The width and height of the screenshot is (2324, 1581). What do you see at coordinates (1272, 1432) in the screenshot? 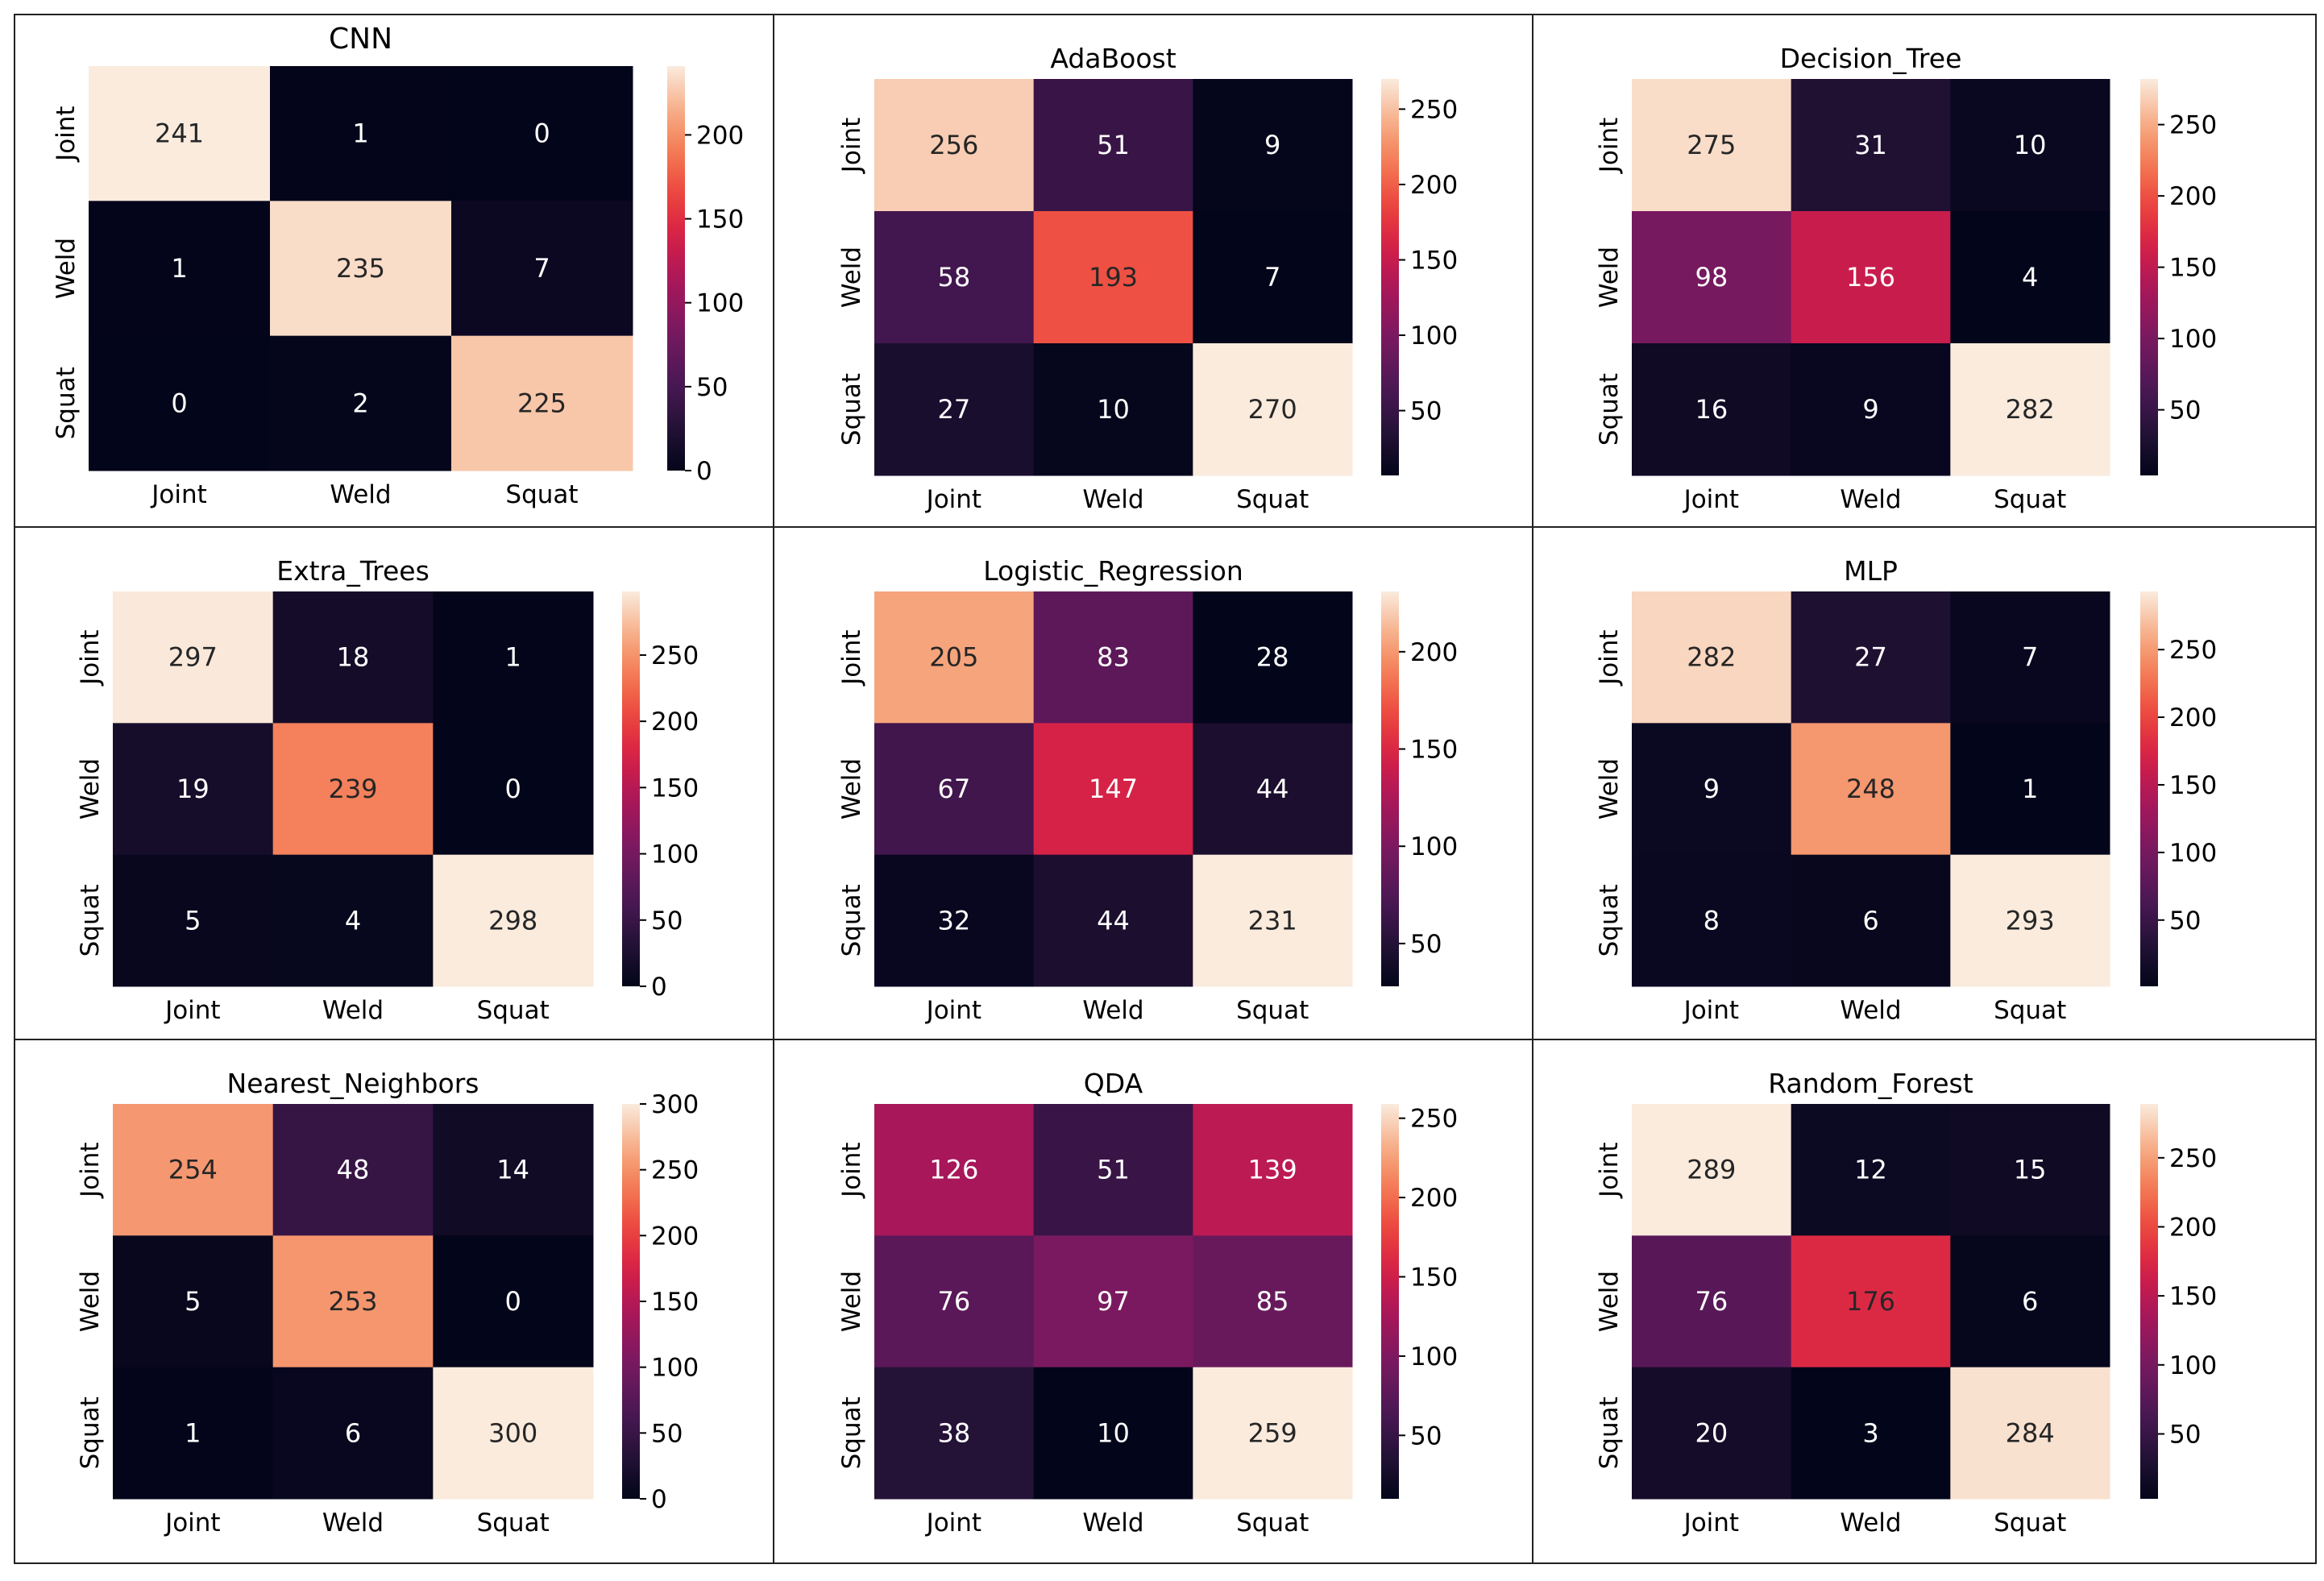
I see `cell-value-label: 259` at bounding box center [1272, 1432].